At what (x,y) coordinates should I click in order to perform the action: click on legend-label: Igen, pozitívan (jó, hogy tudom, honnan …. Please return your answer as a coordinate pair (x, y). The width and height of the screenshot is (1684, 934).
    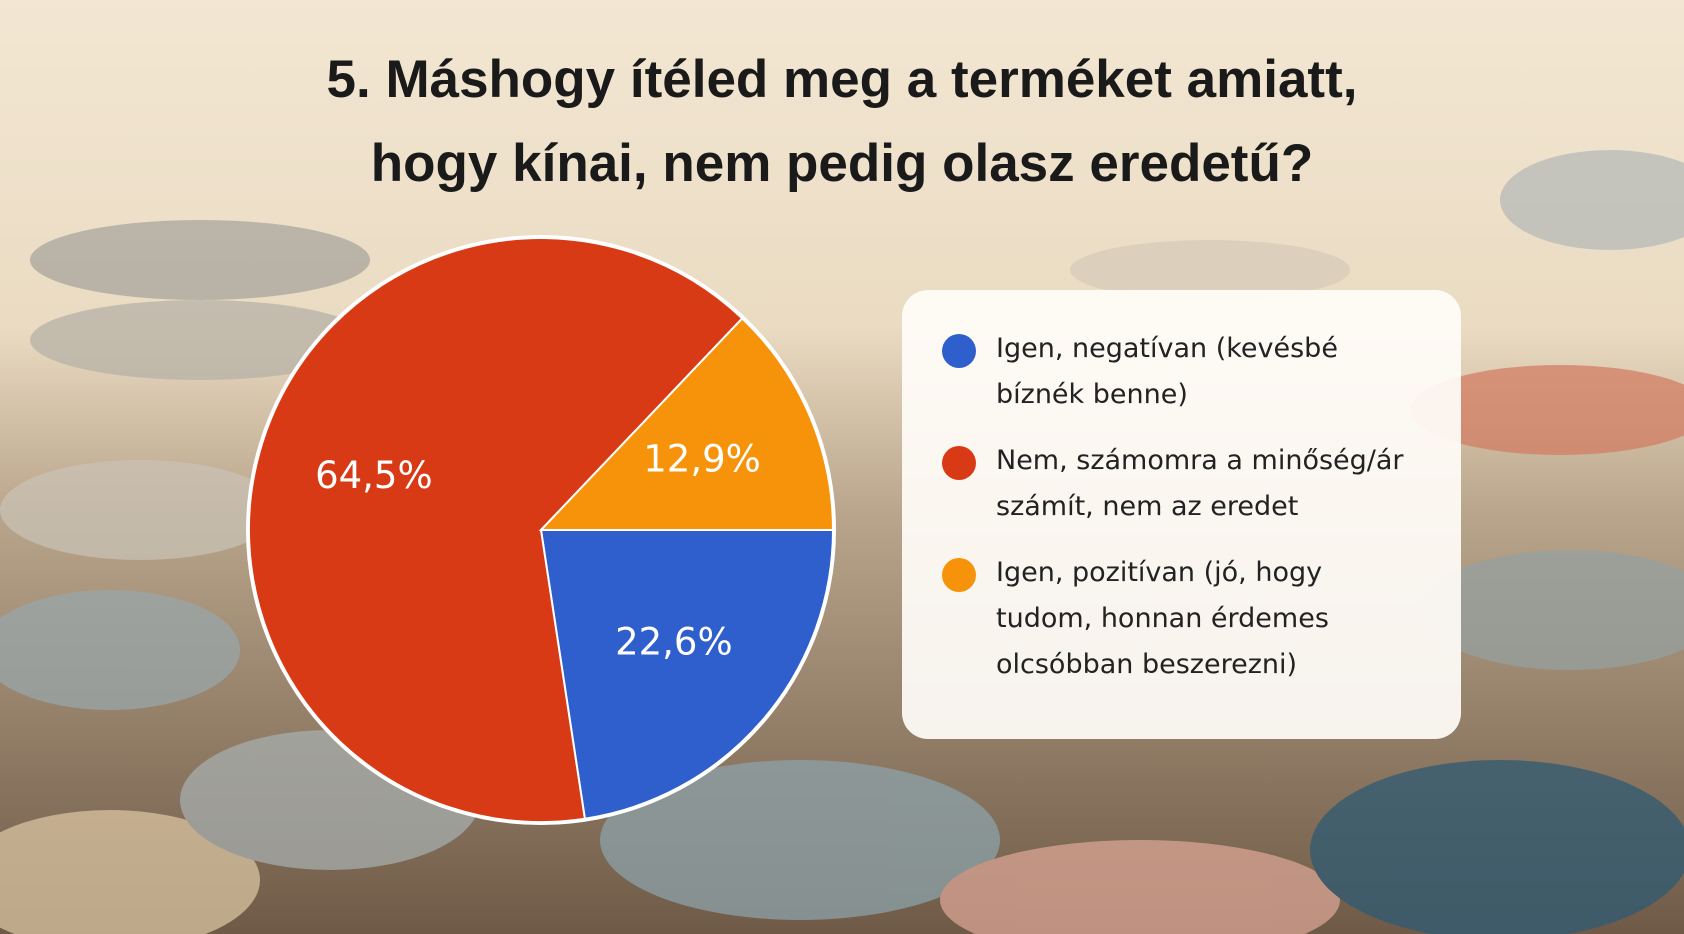
    Looking at the image, I should click on (1162, 618).